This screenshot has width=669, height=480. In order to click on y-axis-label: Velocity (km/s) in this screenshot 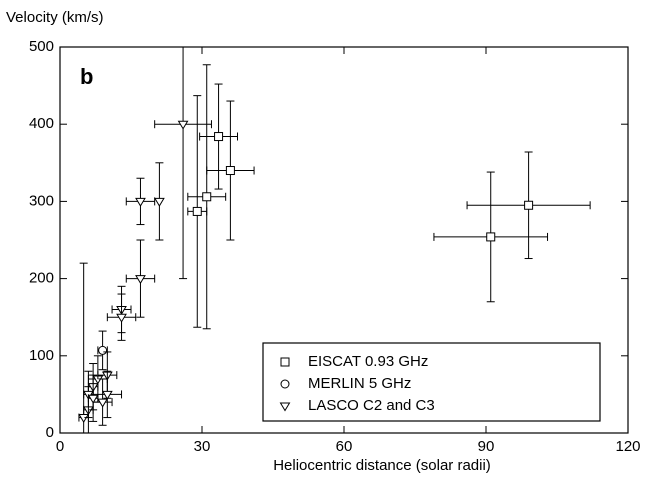, I will do `click(55, 17)`.